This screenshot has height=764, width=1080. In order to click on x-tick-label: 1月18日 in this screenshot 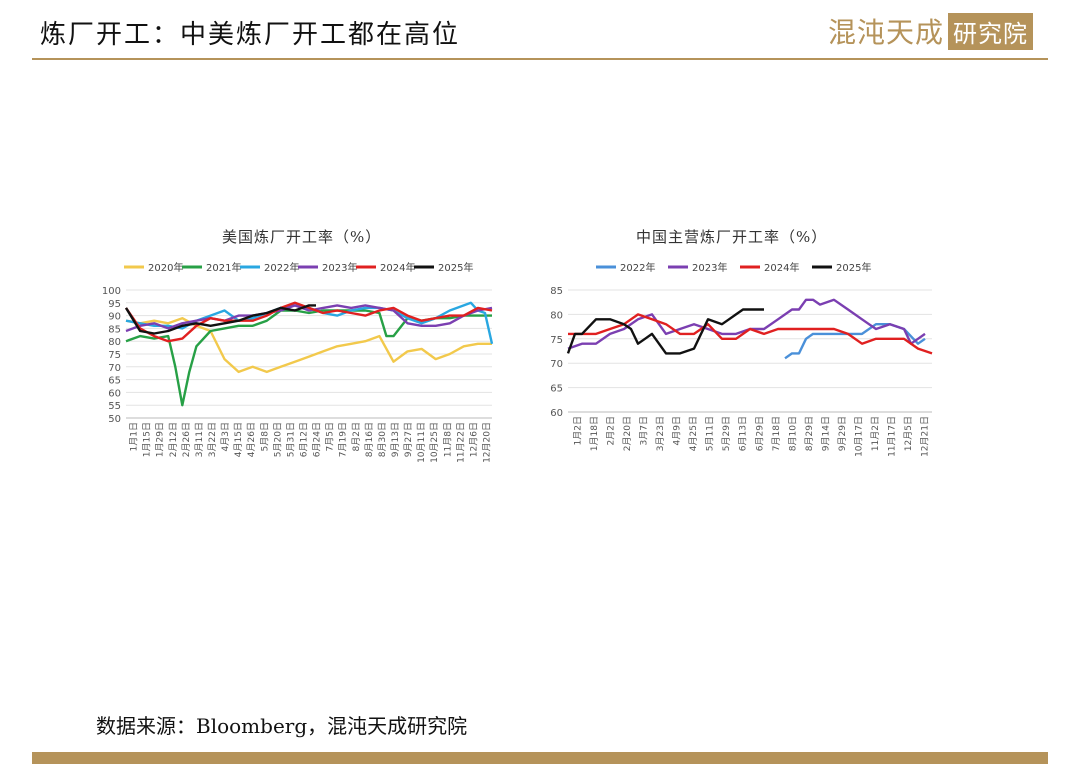, I will do `click(594, 433)`.